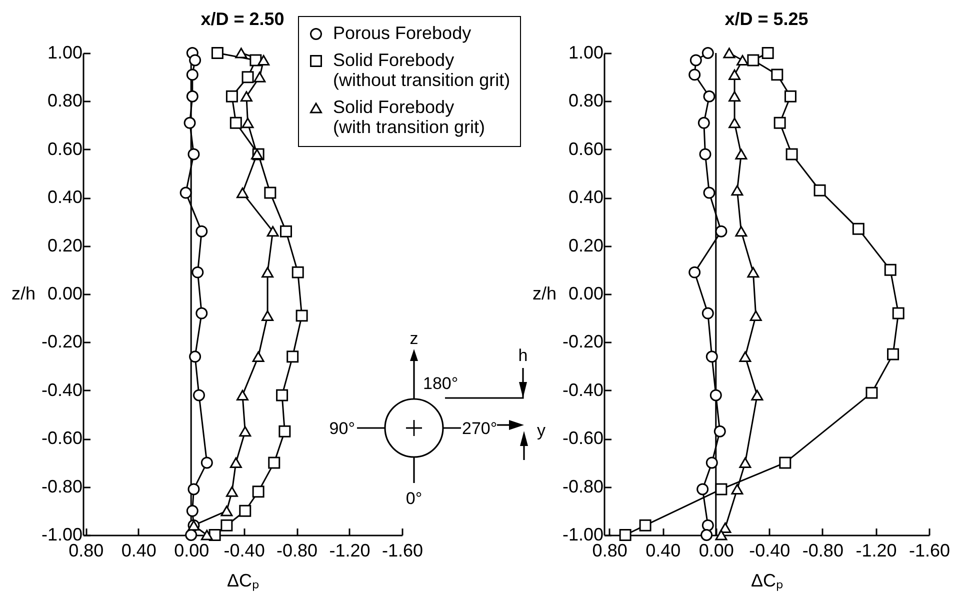  Describe the element at coordinates (541, 430) in the screenshot. I see `text: y` at that location.